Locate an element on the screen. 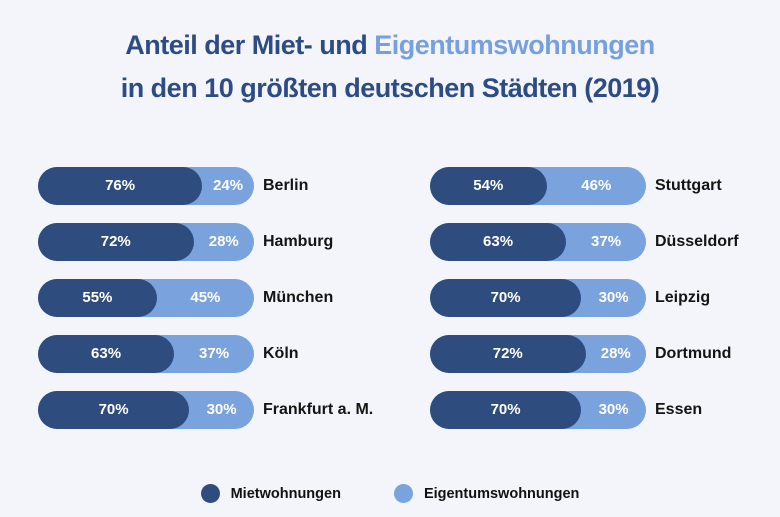 The image size is (780, 517). legend-item: Eigentumswohnungen is located at coordinates (486, 493).